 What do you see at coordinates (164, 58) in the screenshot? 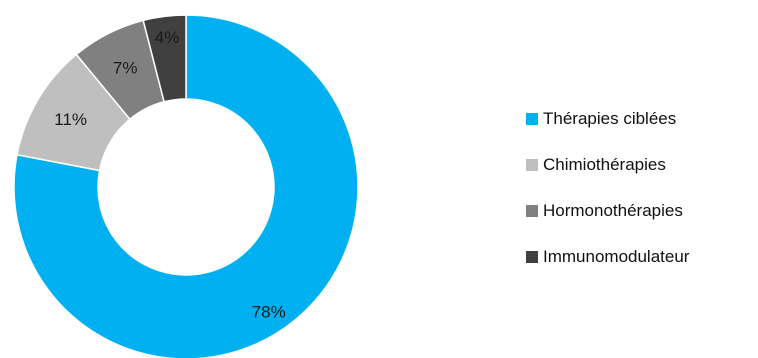
I see `slice-immunomodulateur` at bounding box center [164, 58].